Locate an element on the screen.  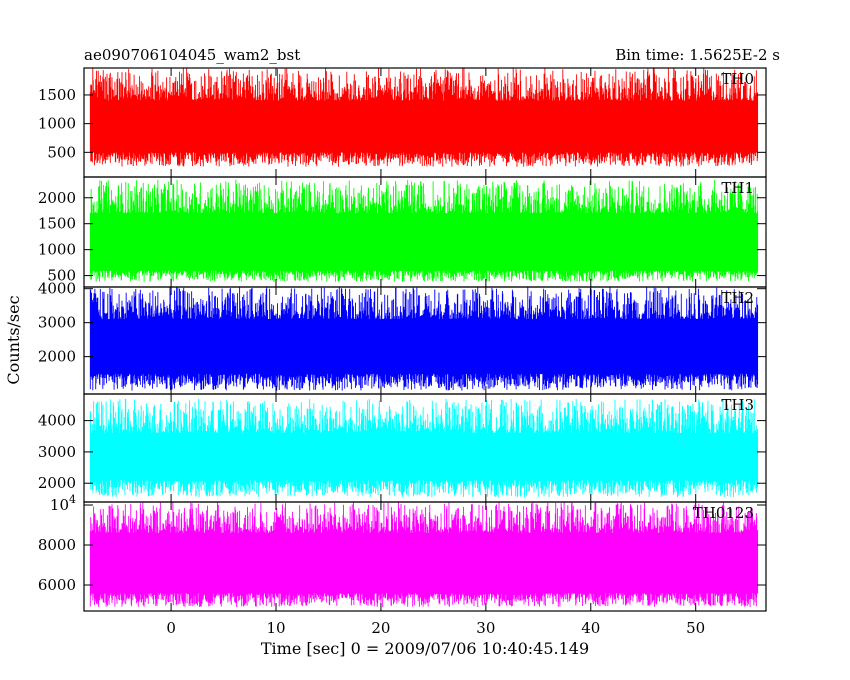
x-axis: 0 10 20 30 40 50 is located at coordinates (435, 628).